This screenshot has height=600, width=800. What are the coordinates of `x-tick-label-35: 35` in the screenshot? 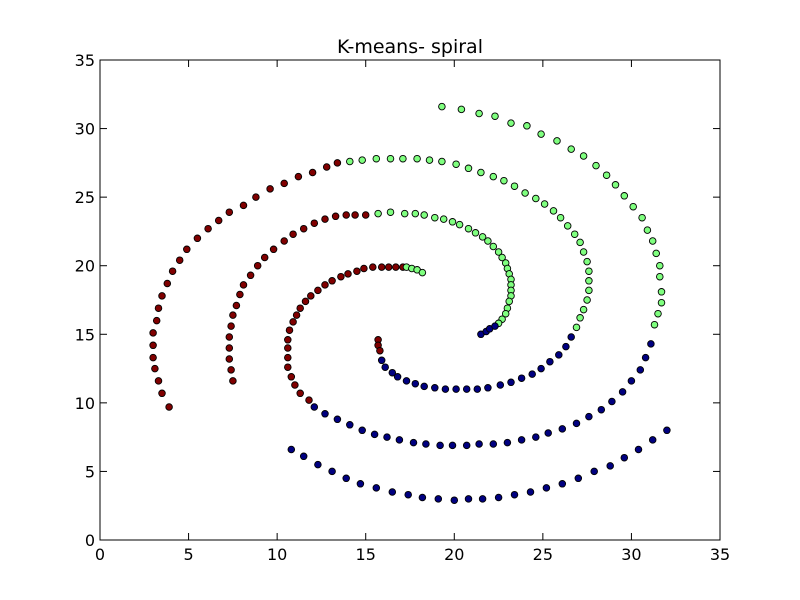 It's located at (720, 554).